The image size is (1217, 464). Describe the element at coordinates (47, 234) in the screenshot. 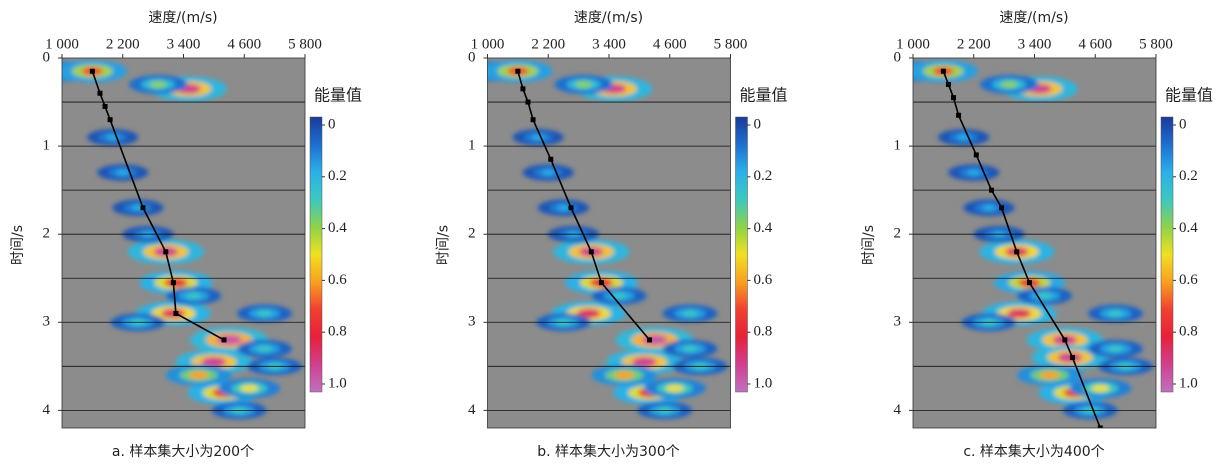

I see `y-tick-label: 2` at that location.